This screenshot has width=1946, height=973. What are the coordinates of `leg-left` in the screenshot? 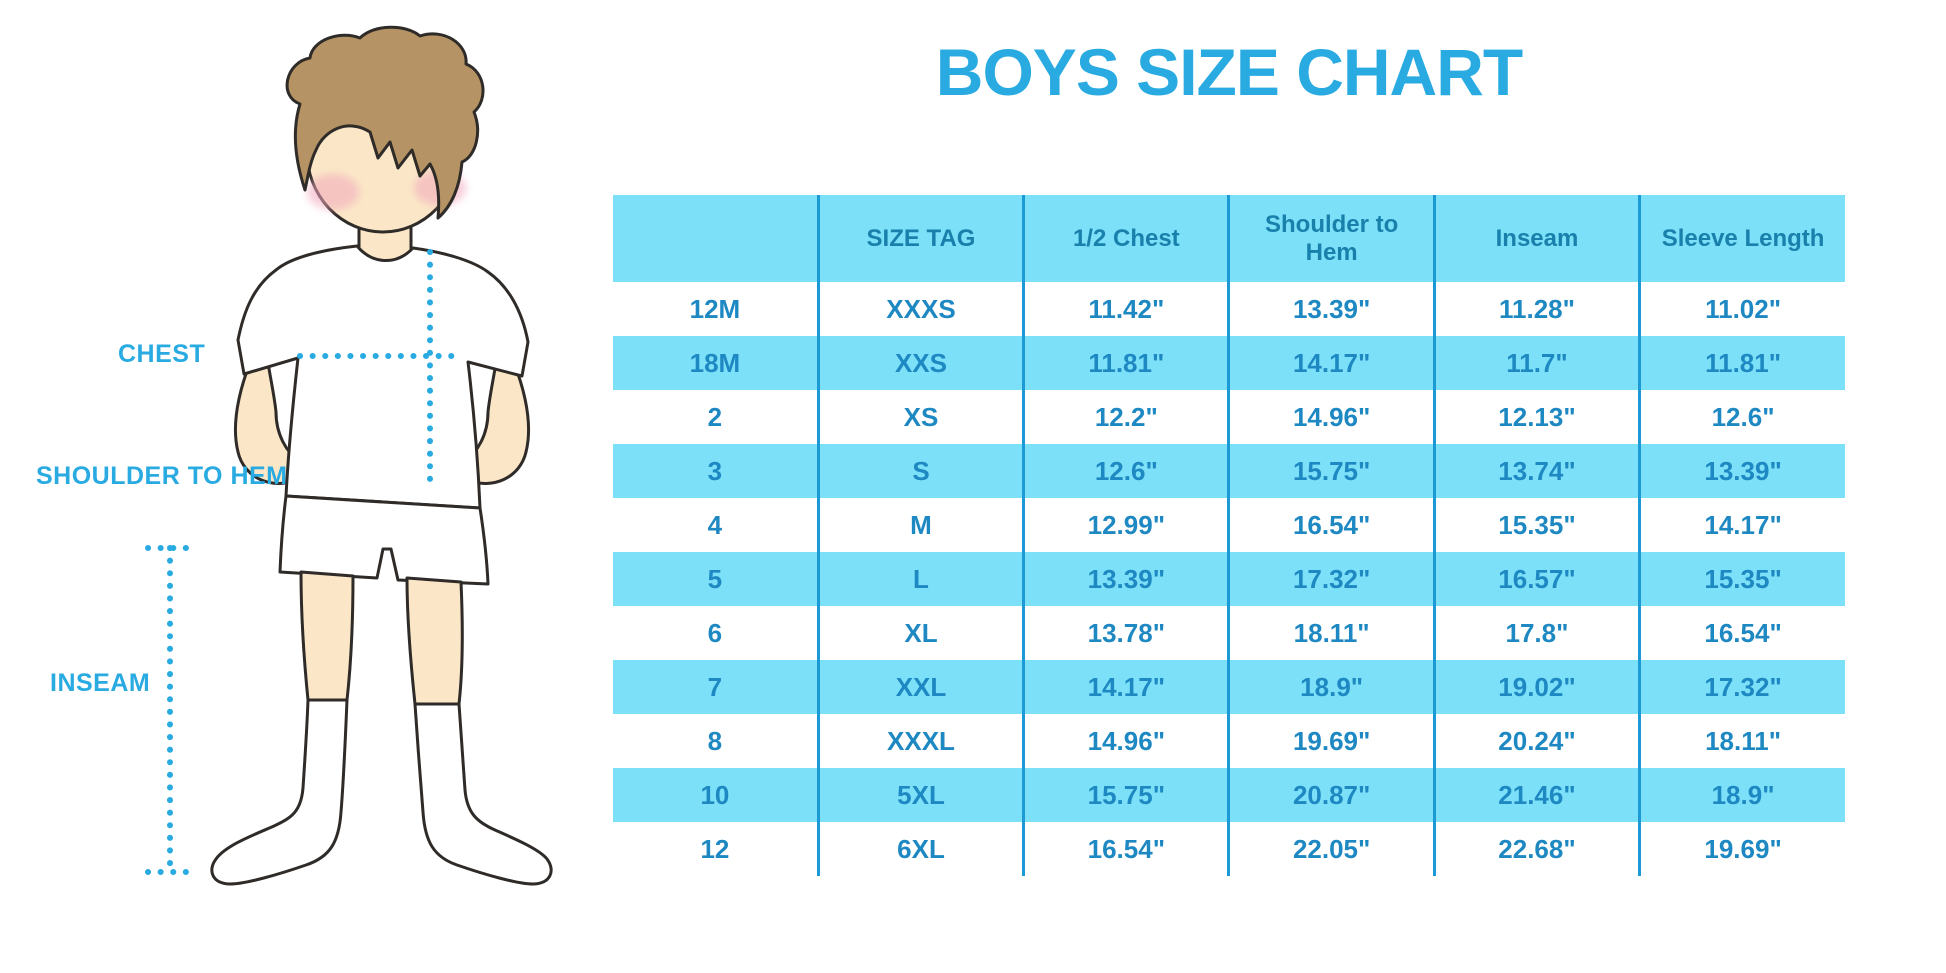 It's located at (327, 636).